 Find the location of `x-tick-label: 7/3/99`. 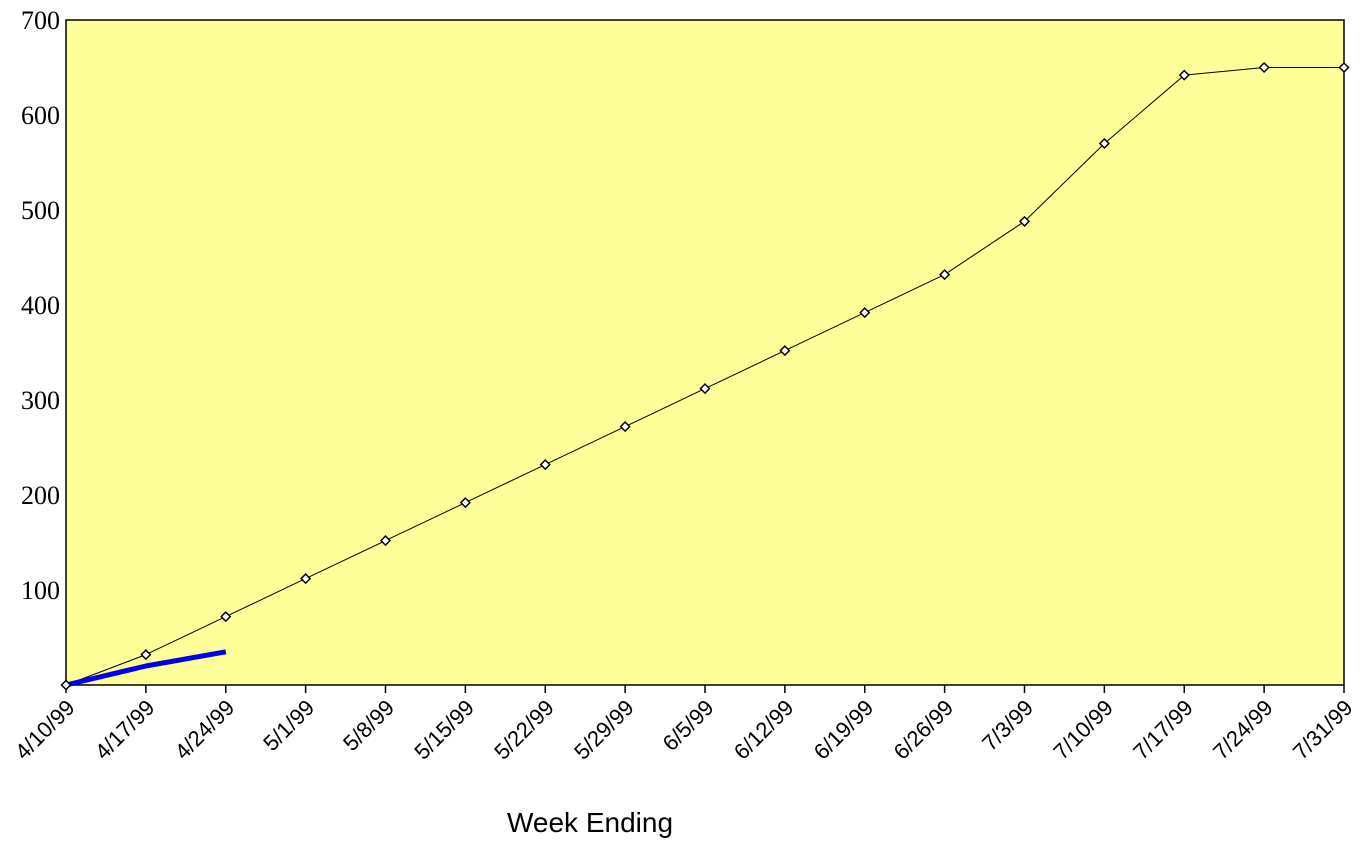

x-tick-label: 7/3/99 is located at coordinates (1007, 725).